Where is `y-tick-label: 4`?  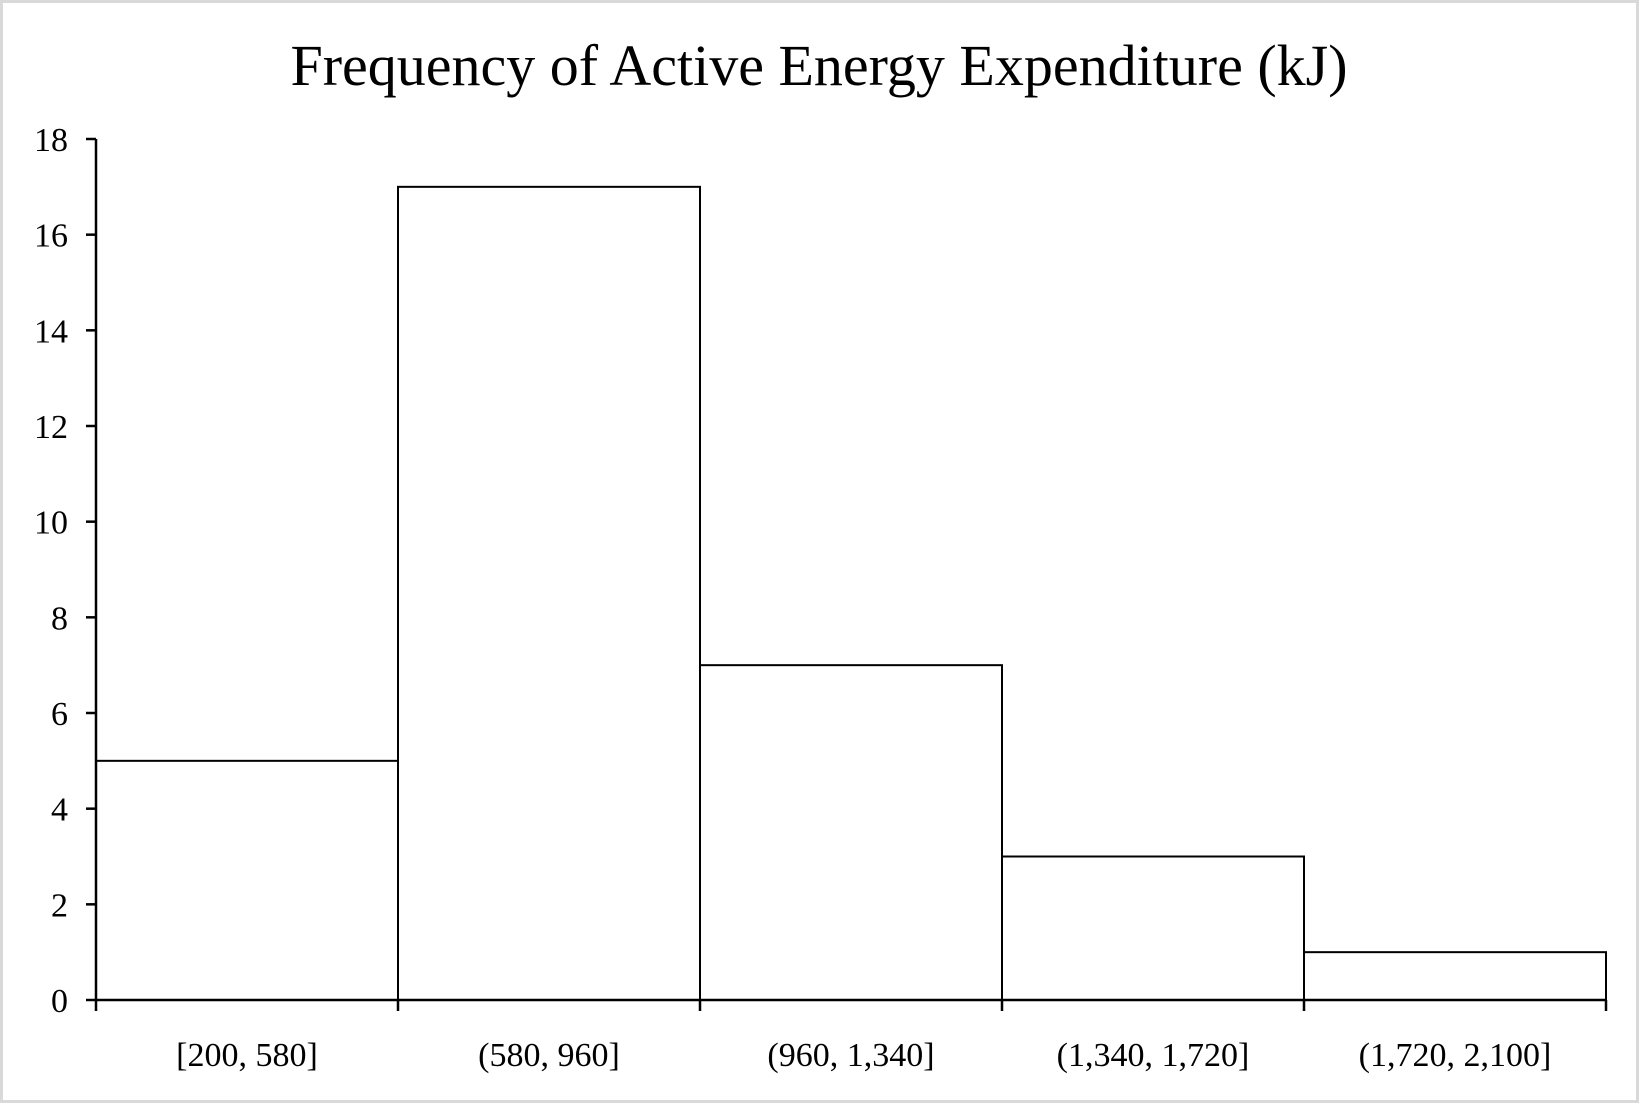 y-tick-label: 4 is located at coordinates (59, 810).